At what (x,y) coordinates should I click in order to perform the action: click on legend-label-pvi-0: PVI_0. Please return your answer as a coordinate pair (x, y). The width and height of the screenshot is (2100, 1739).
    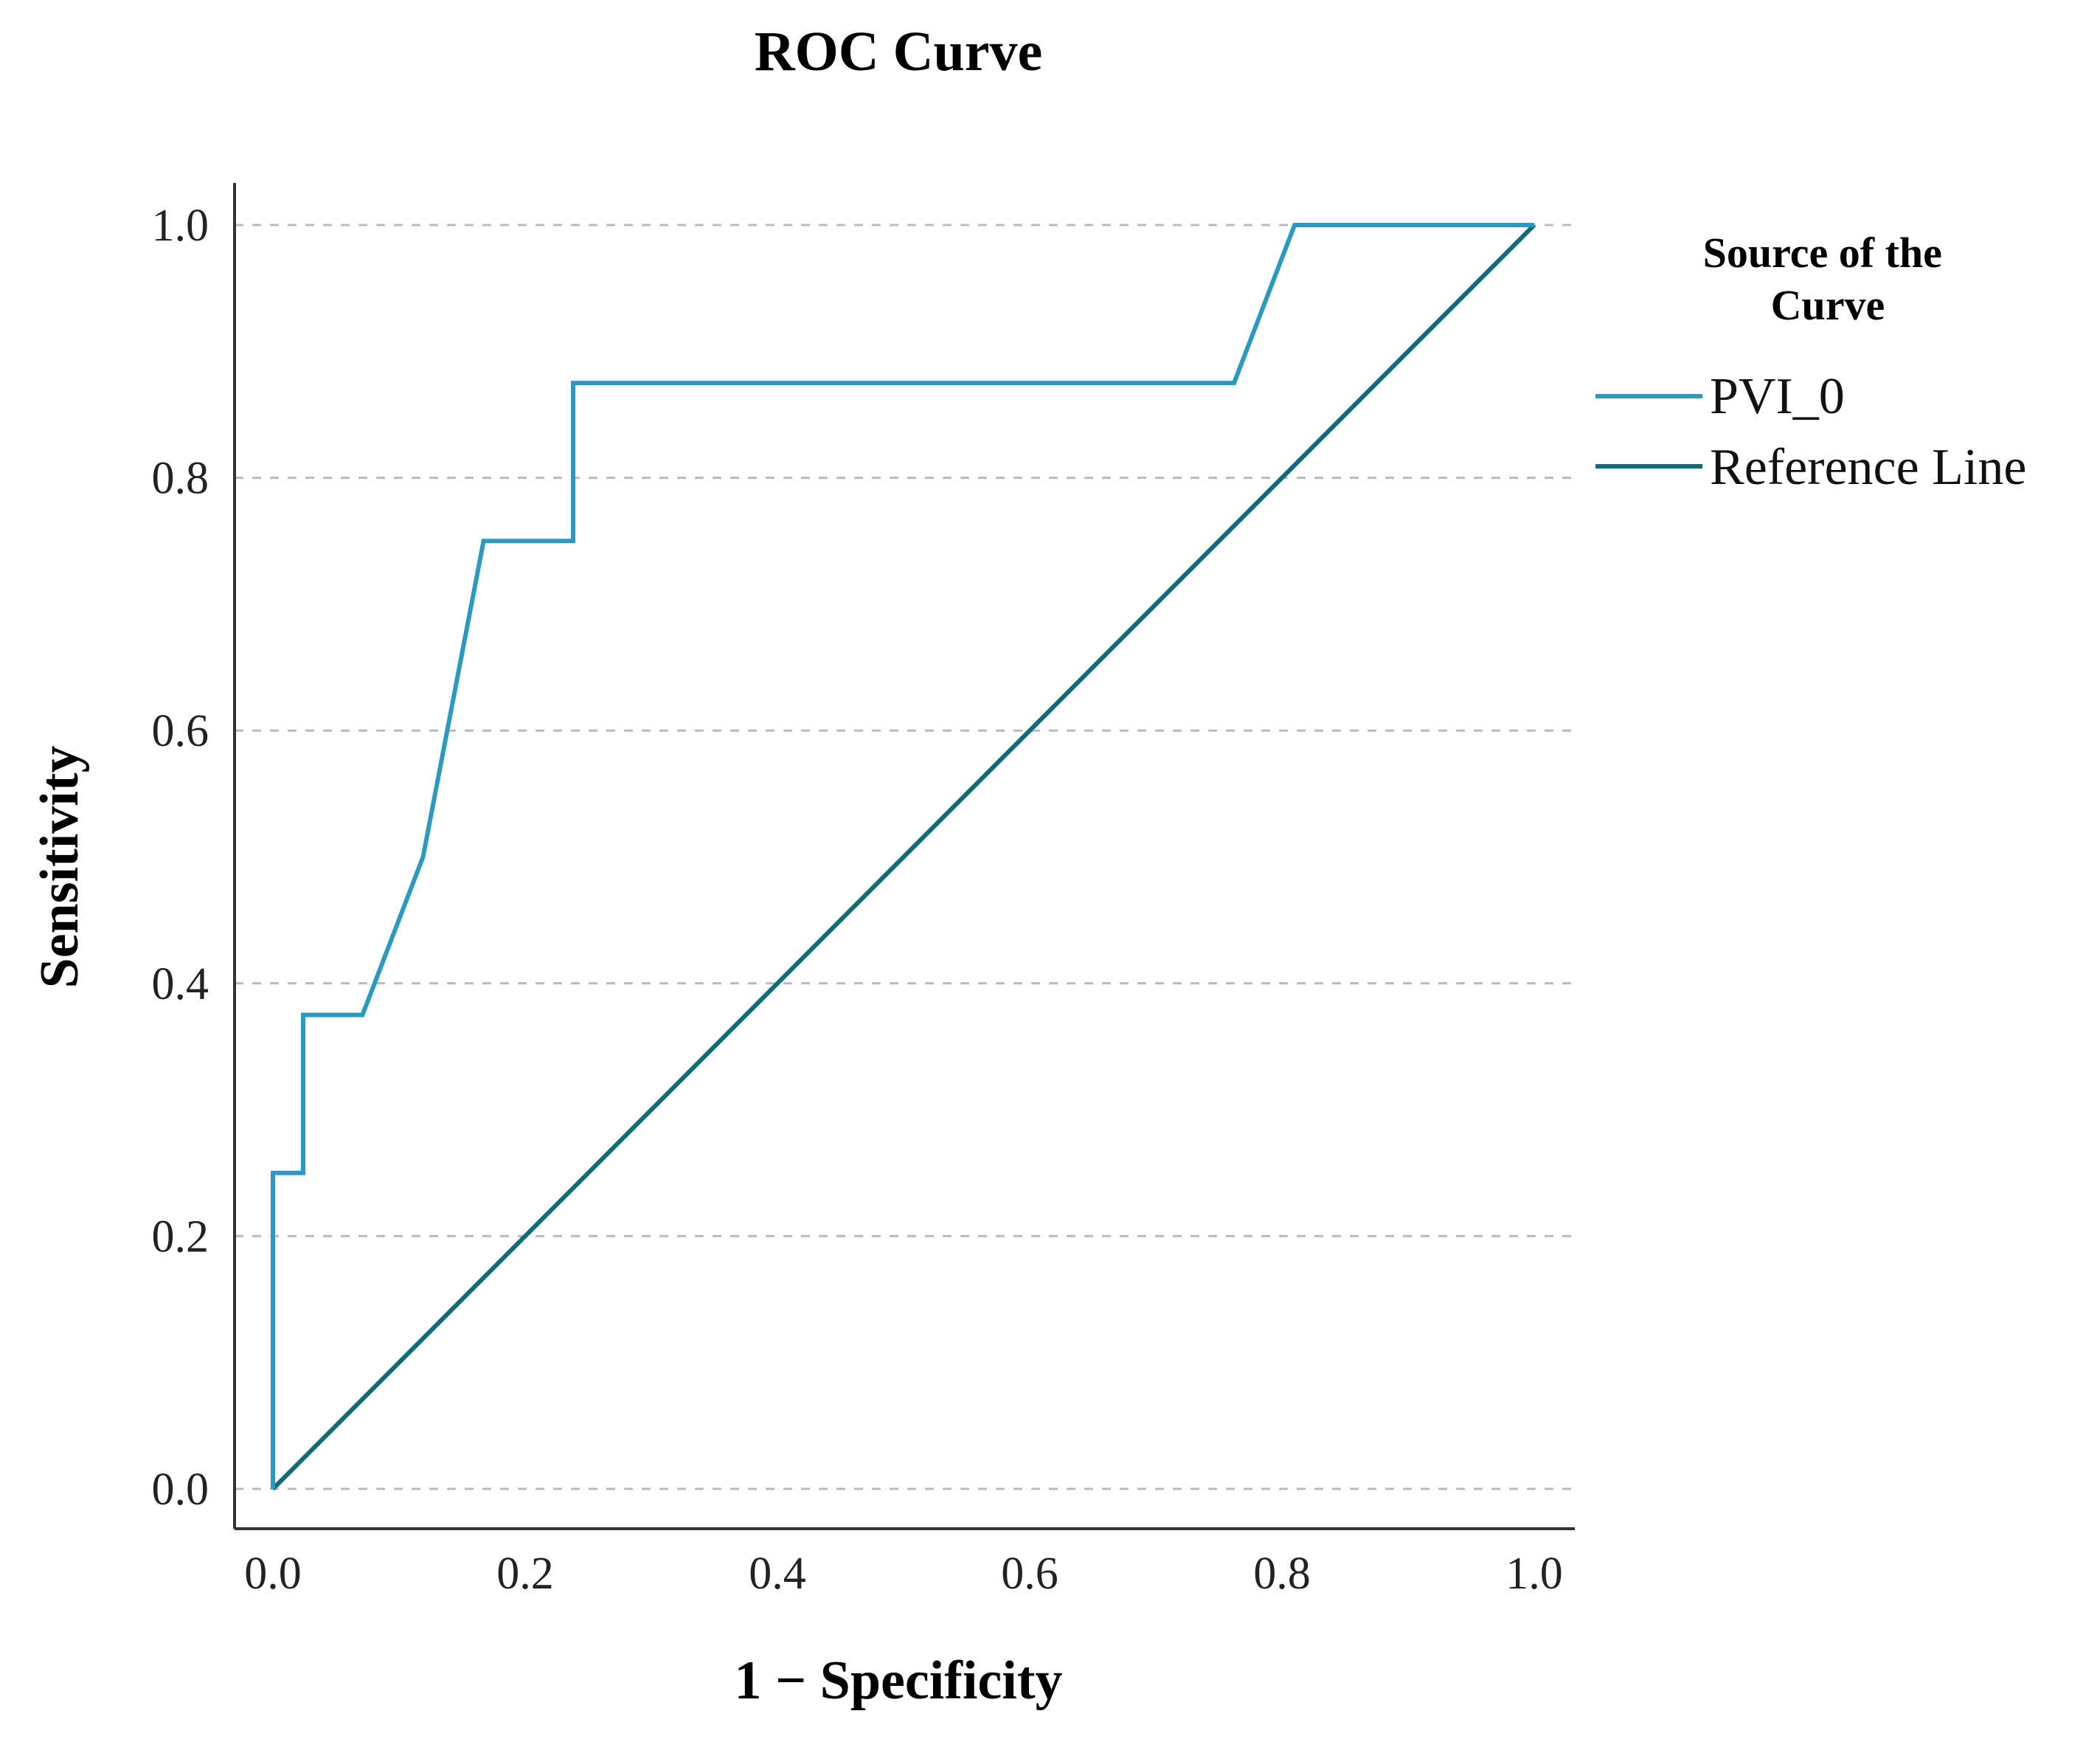
    Looking at the image, I should click on (1777, 396).